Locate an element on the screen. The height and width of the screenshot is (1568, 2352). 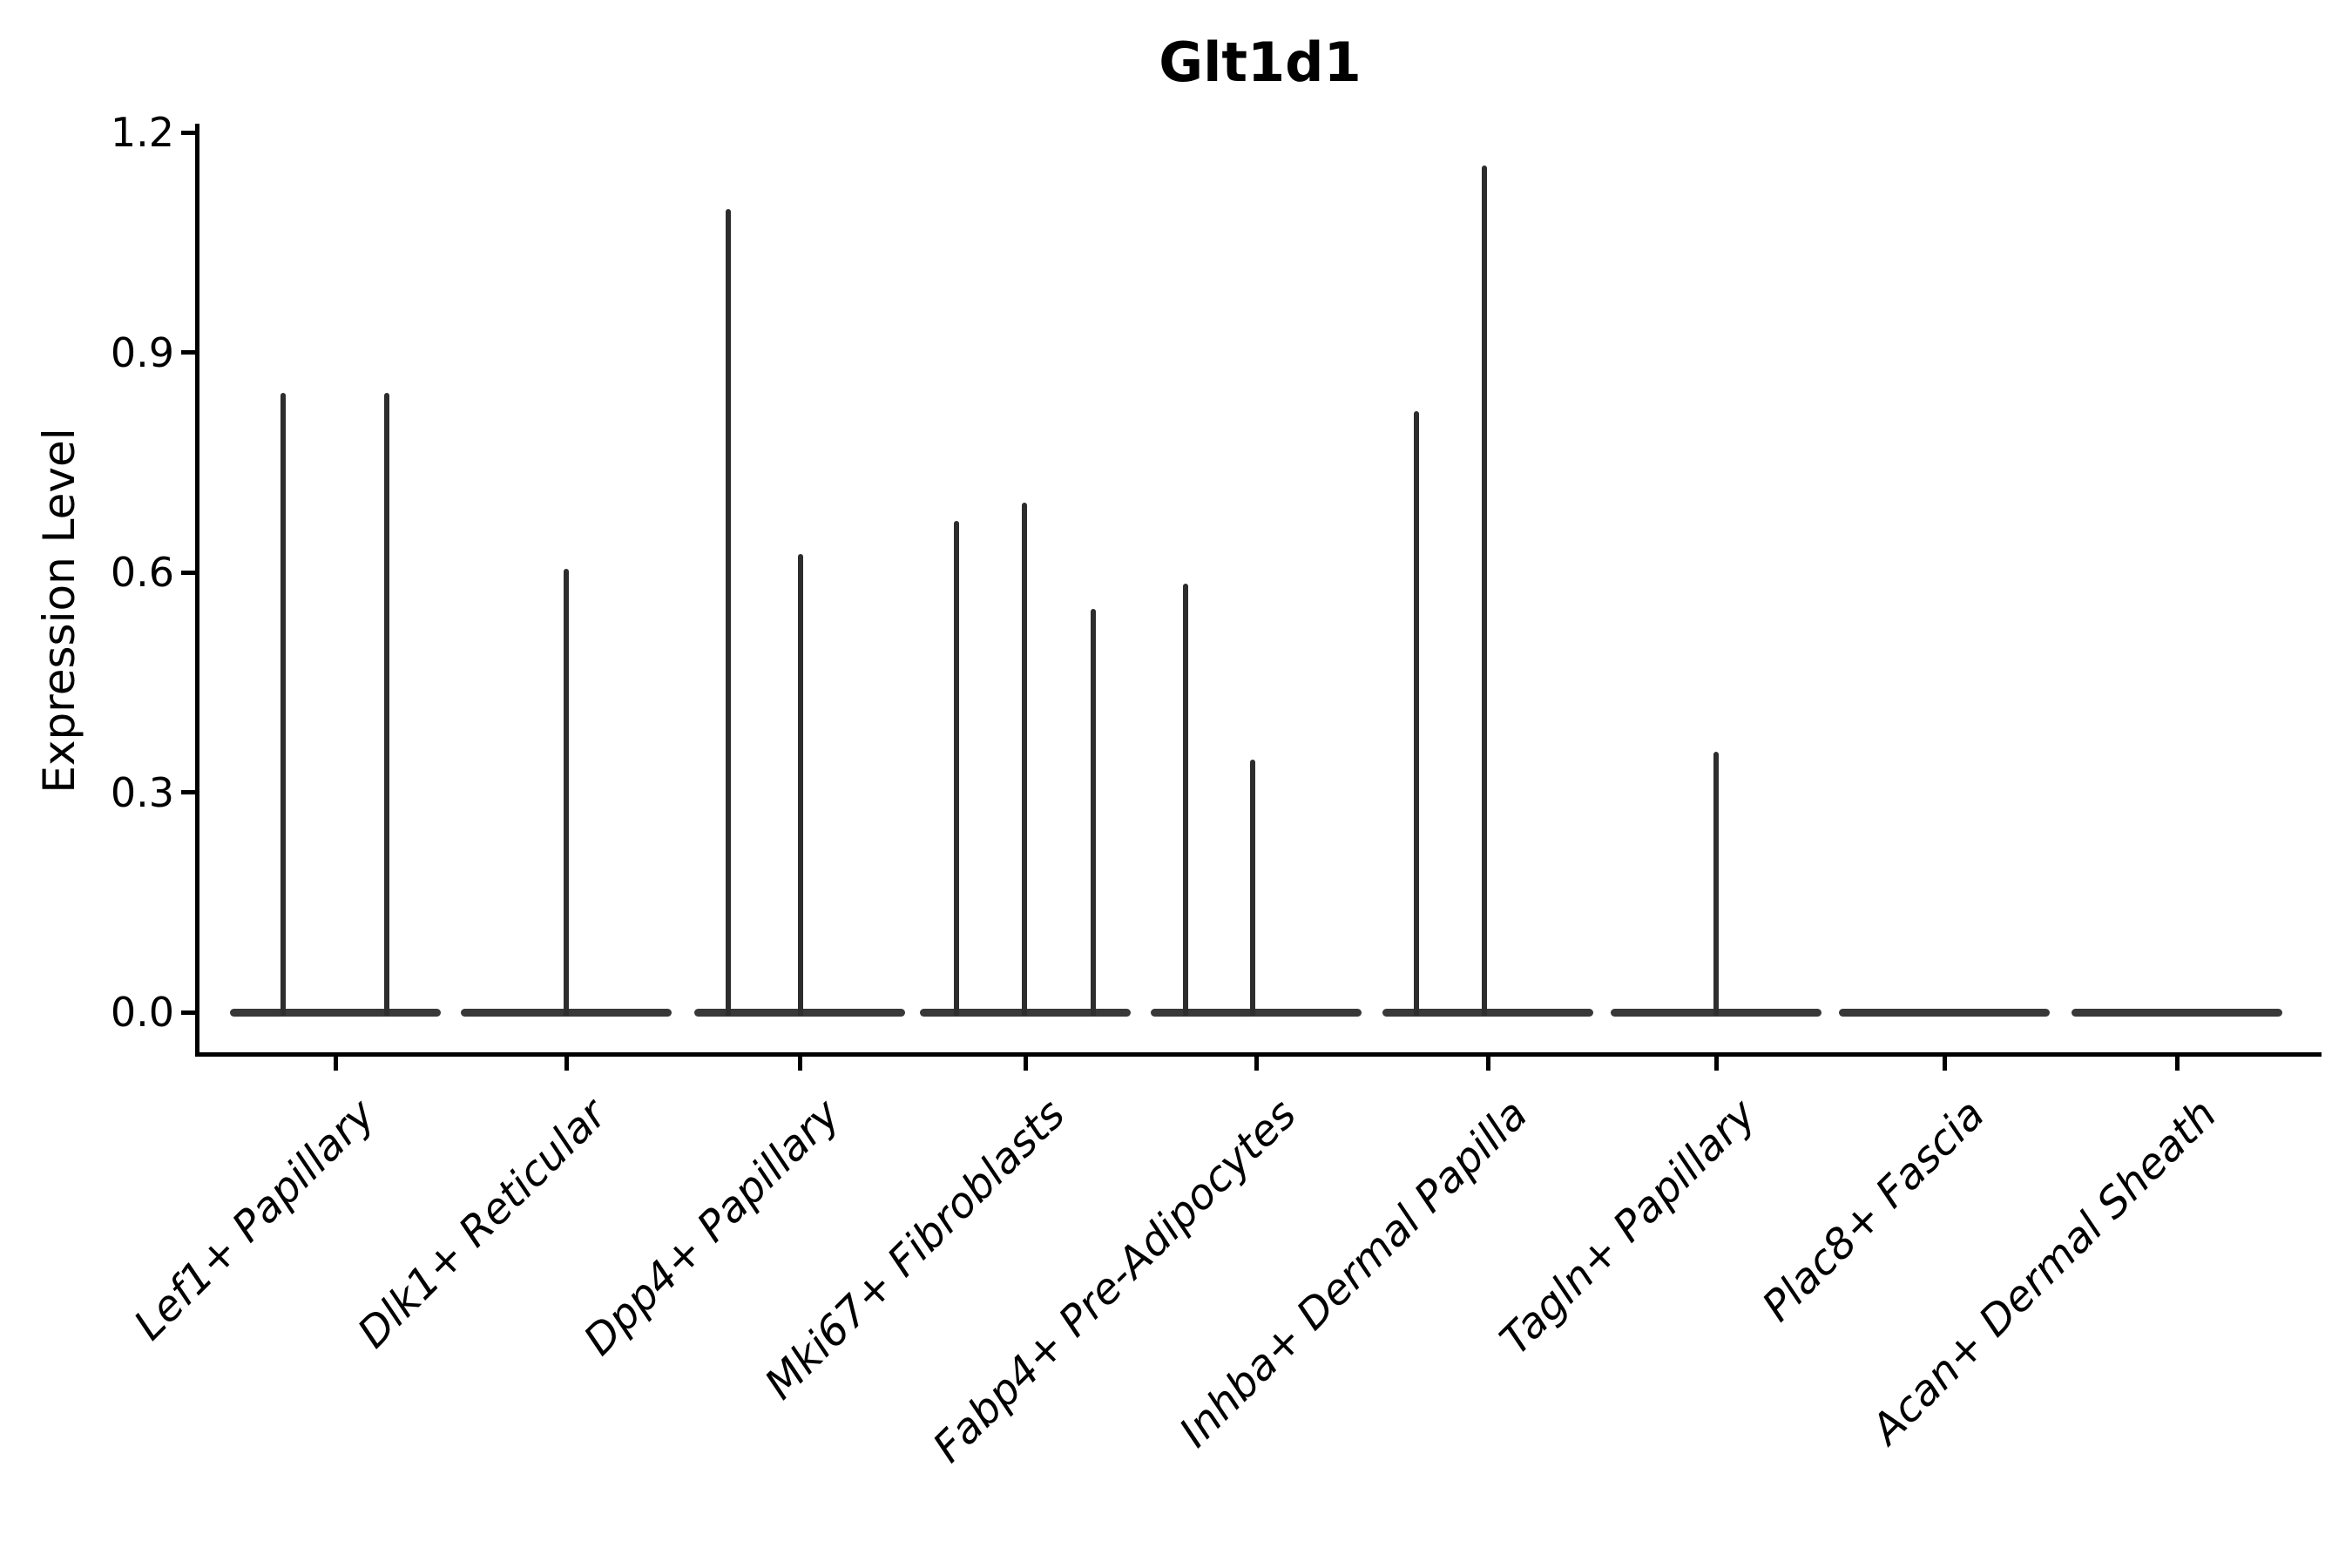
x-tick-label: Lef1+ Papillary is located at coordinates (255, 1220).